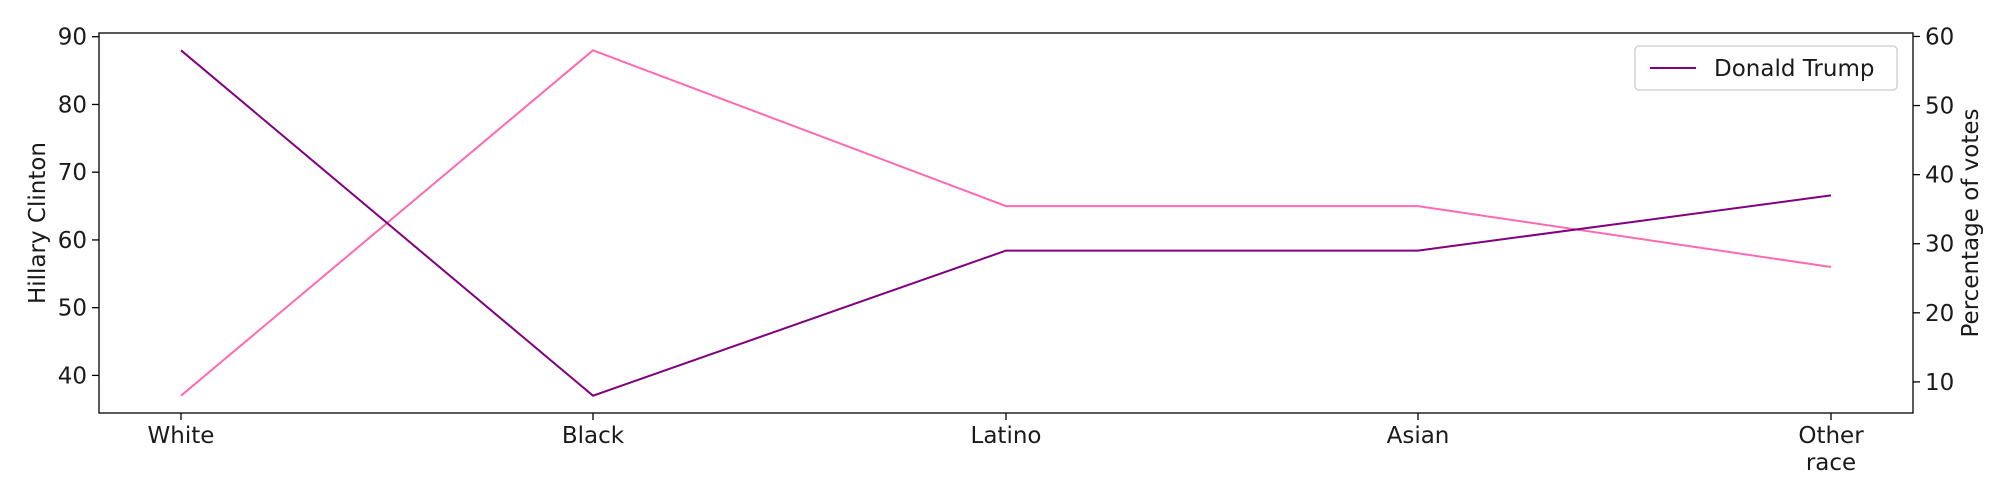 The image size is (2000, 500). What do you see at coordinates (1939, 245) in the screenshot?
I see `right-y-tick-label: 30` at bounding box center [1939, 245].